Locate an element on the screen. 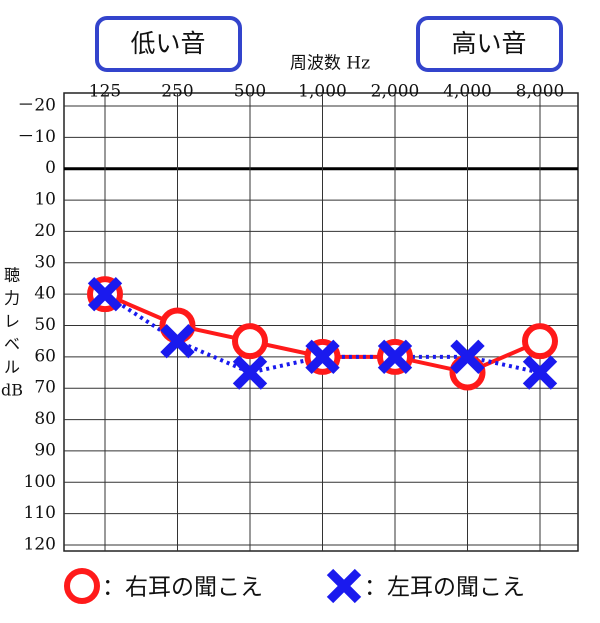 This screenshot has width=600, height=623. x-tick-label: 4,000 is located at coordinates (467, 92).